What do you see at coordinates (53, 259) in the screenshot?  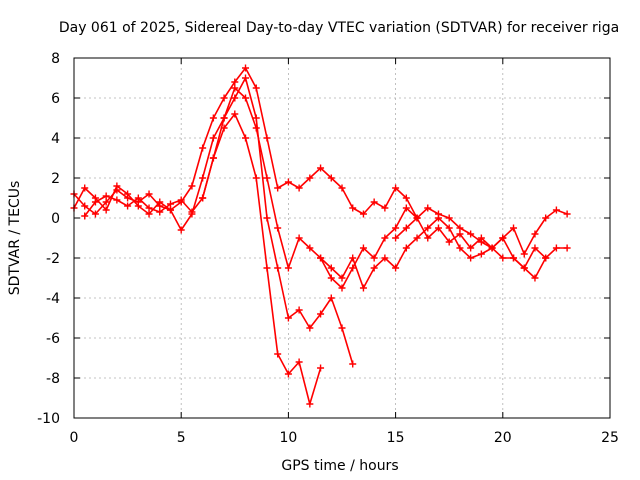 I see `y-tick-label: -2` at bounding box center [53, 259].